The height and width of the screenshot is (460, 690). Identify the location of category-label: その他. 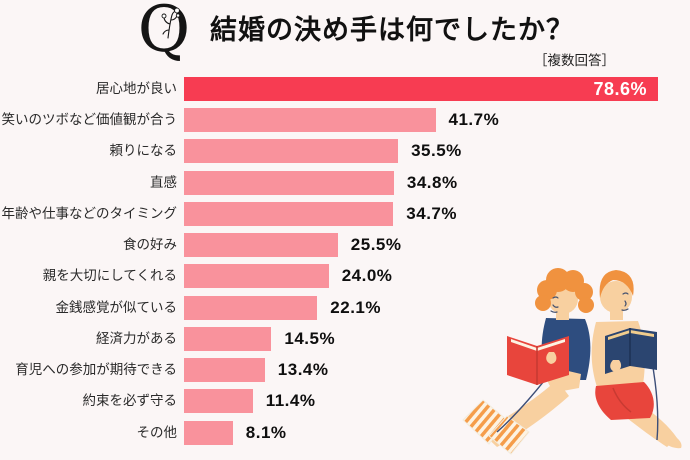
(157, 432).